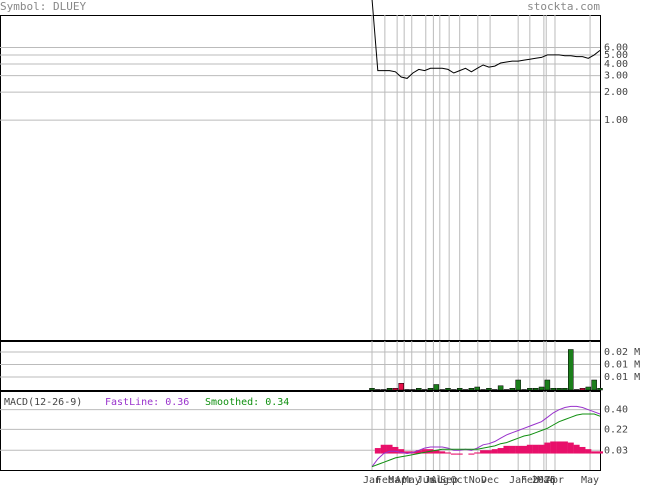 This screenshot has width=655, height=486. Describe the element at coordinates (433, 480) in the screenshot. I see `x-tick-label: Jul` at that location.